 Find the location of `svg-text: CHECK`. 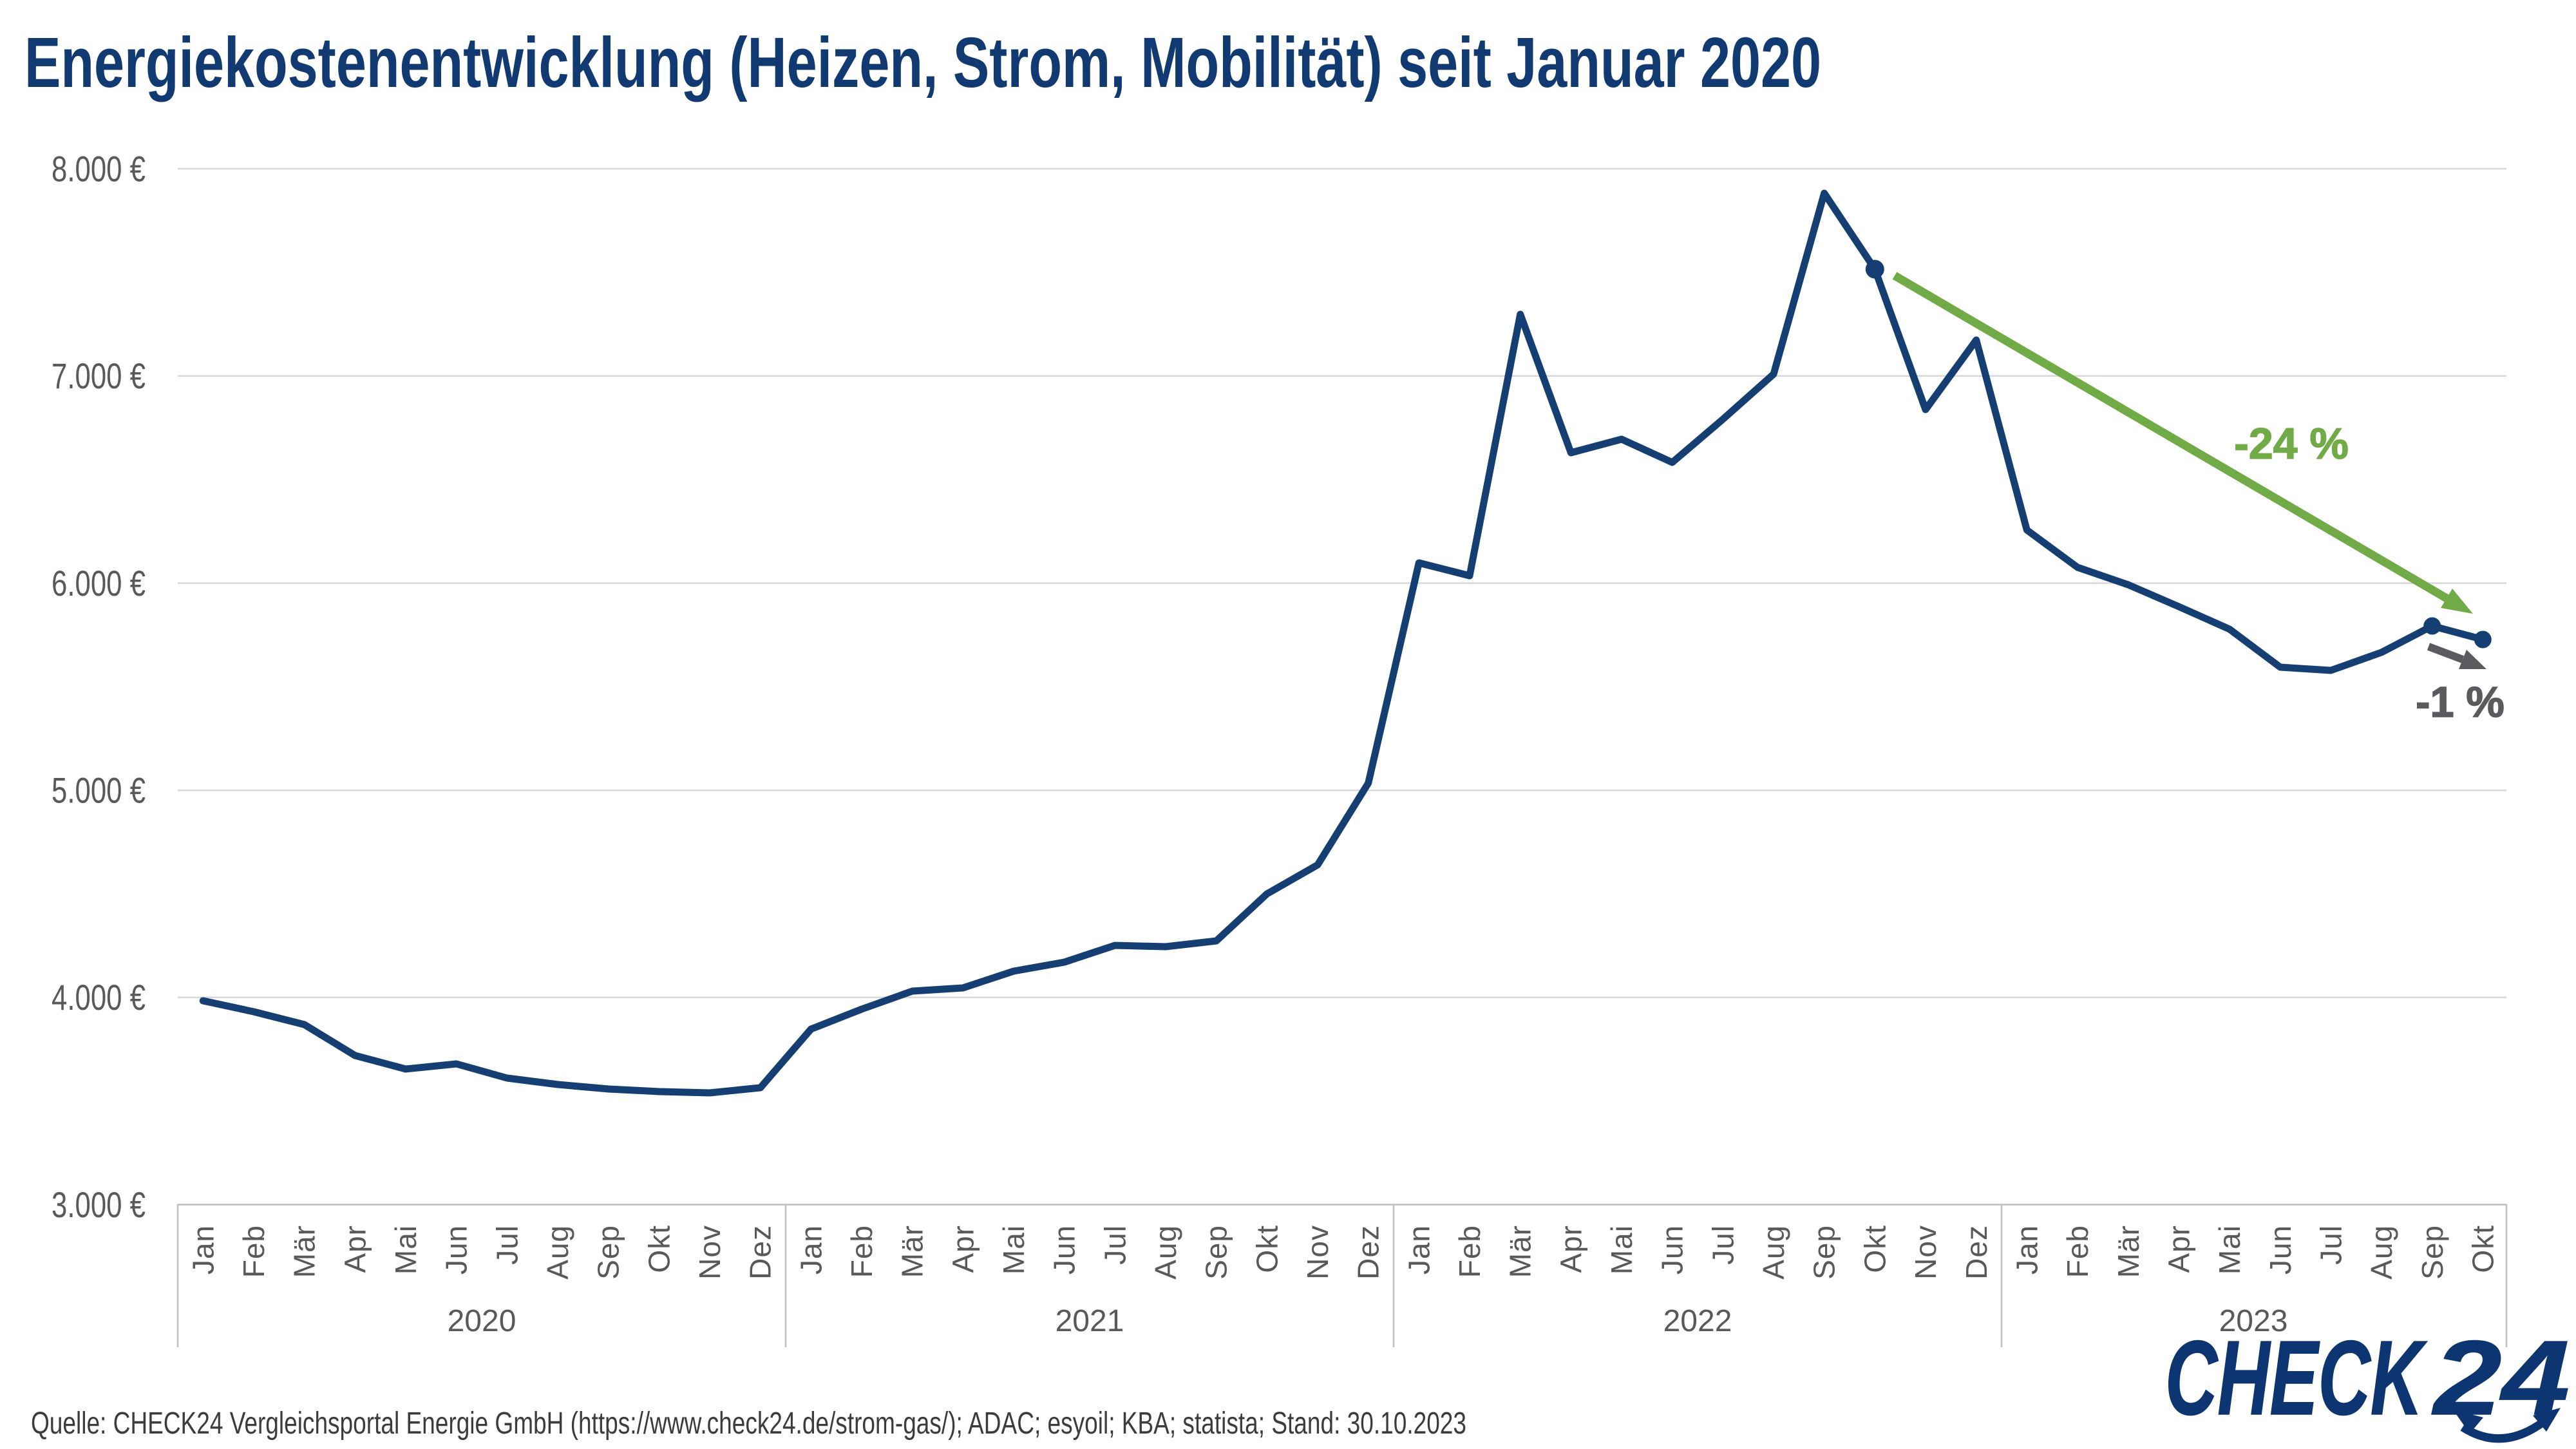

svg-text: CHECK is located at coordinates (2296, 1378).